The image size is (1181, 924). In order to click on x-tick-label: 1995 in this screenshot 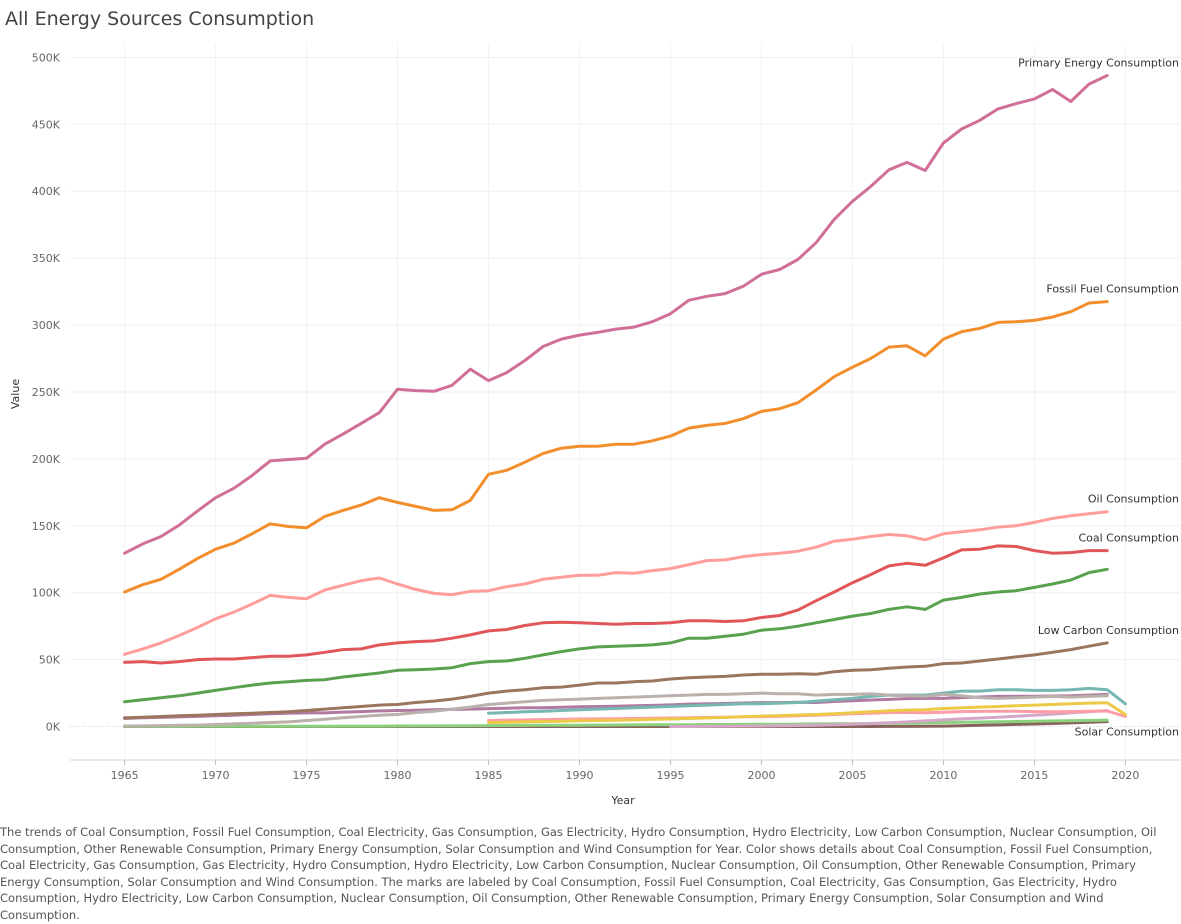, I will do `click(670, 775)`.